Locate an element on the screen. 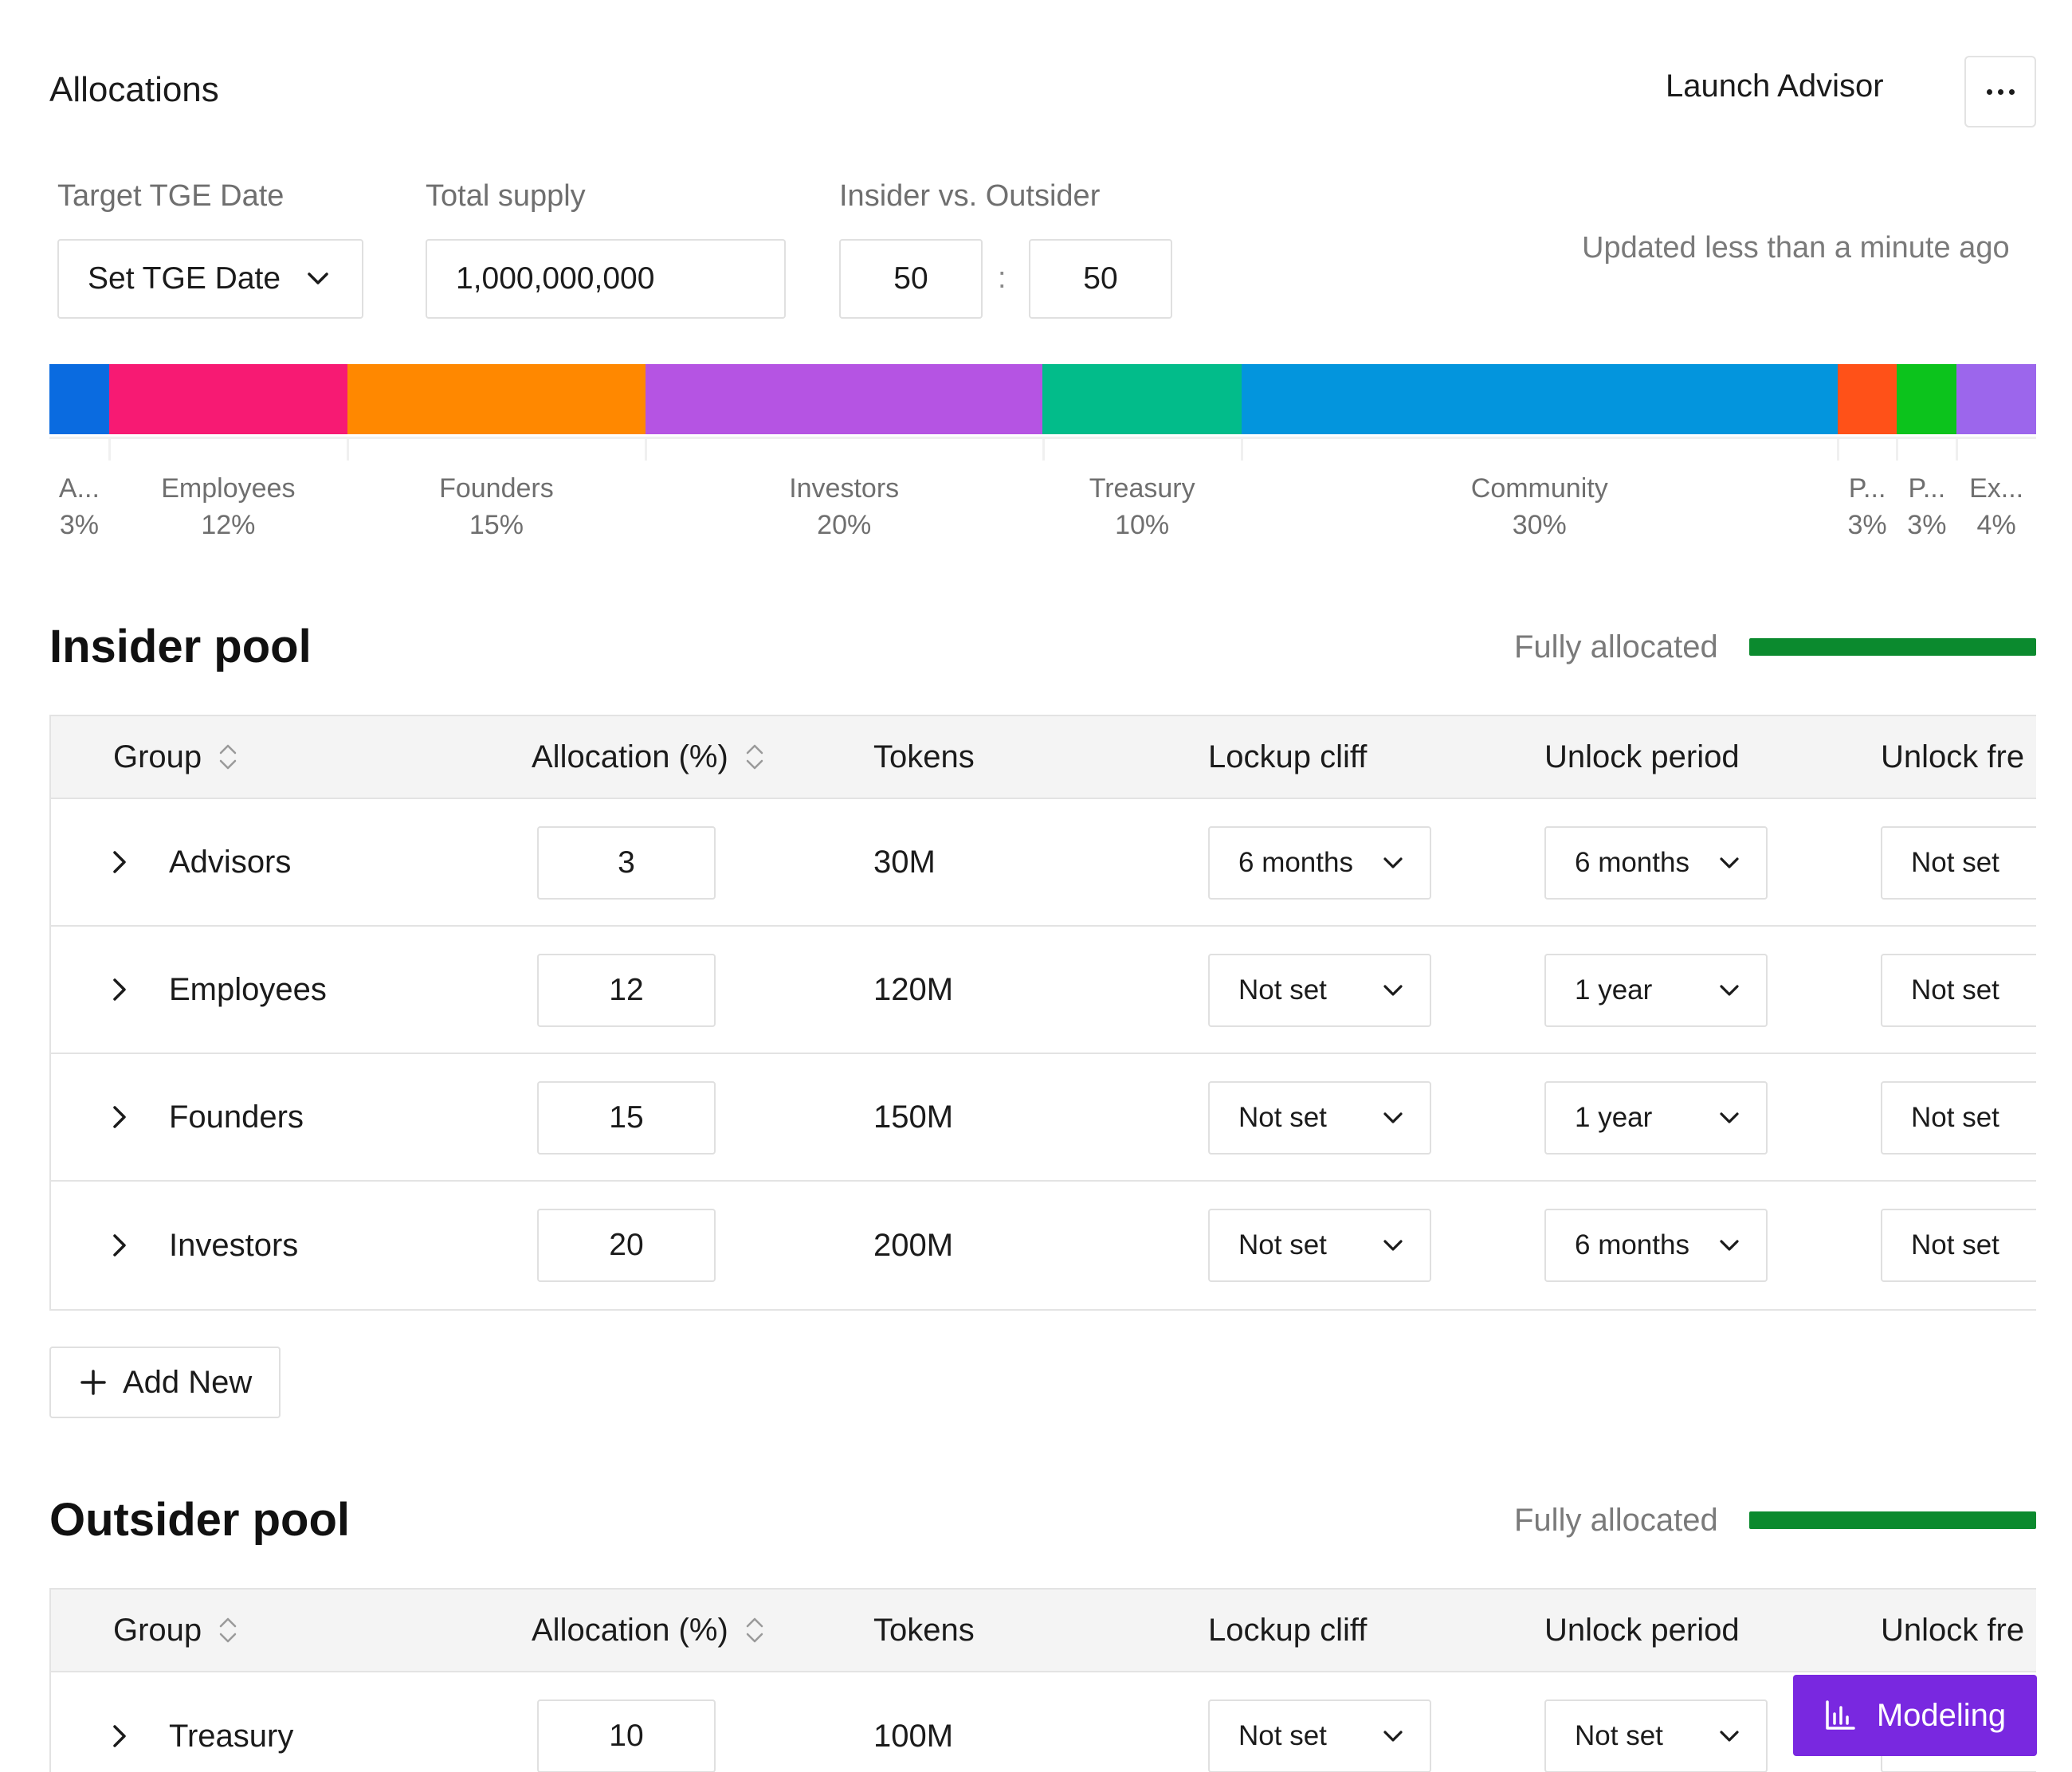 This screenshot has height=1772, width=2072. unlock-period-value: 1 year is located at coordinates (1614, 990).